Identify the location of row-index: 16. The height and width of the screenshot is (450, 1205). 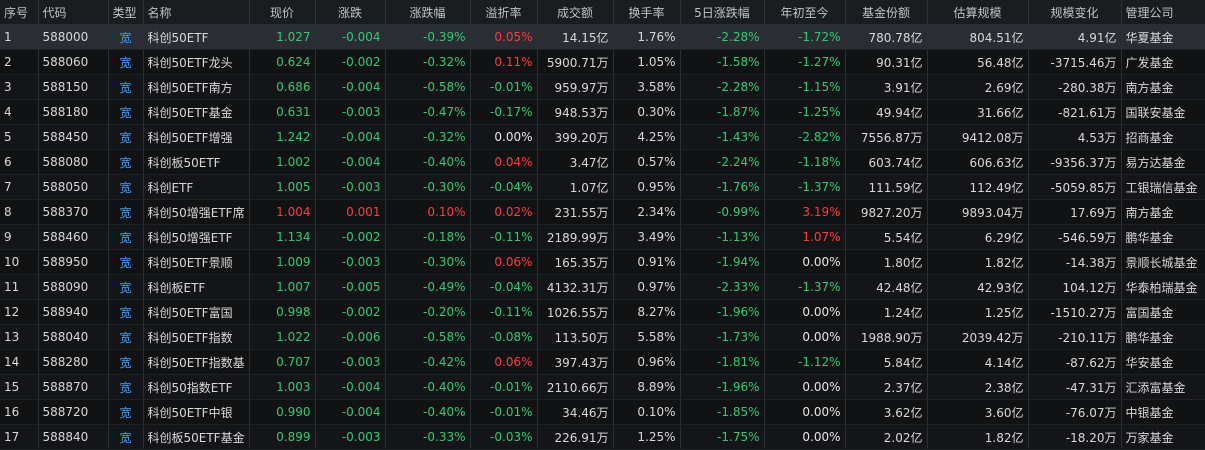
(19, 412).